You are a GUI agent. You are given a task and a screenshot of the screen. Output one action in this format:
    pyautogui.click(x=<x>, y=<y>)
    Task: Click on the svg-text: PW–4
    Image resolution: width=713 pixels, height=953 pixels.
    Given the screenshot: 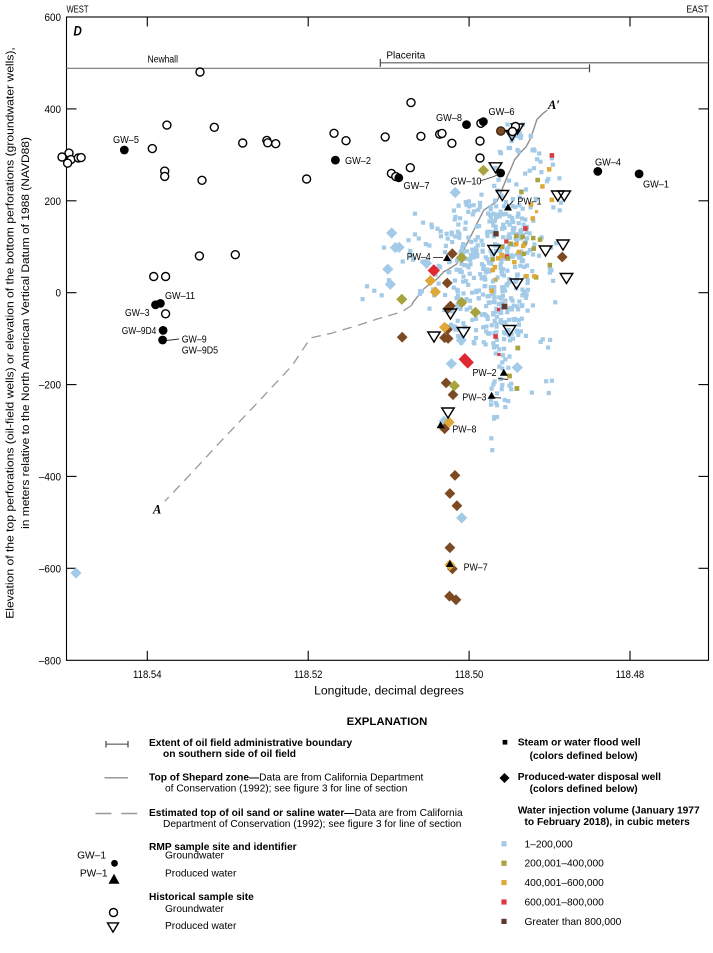 What is the action you would take?
    pyautogui.click(x=419, y=257)
    